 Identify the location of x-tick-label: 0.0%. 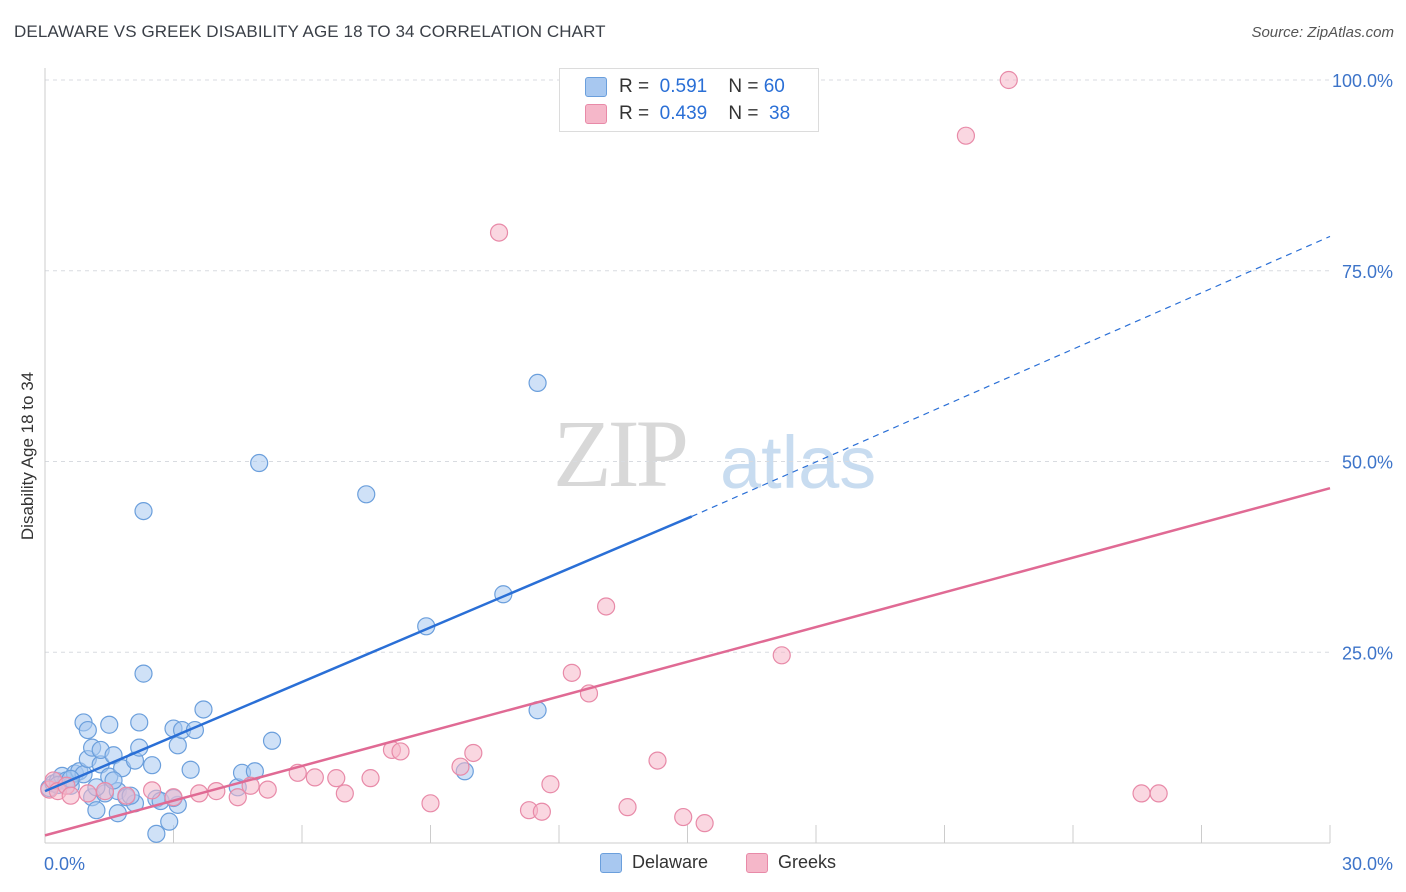
(64, 864).